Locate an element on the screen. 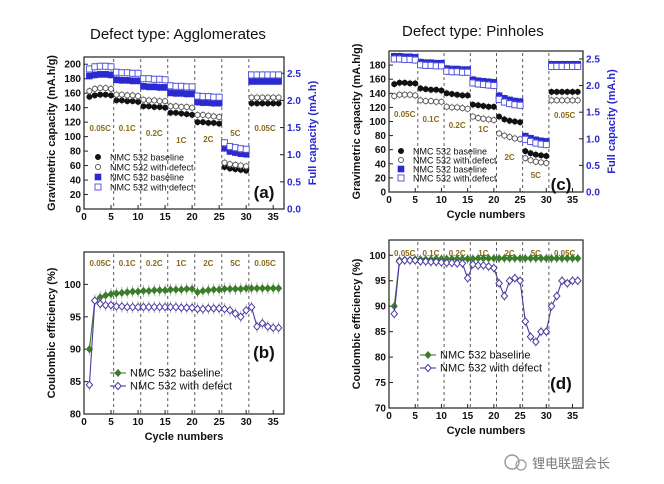 The image size is (664, 484). y2-tick-label: 2.5 is located at coordinates (294, 74).